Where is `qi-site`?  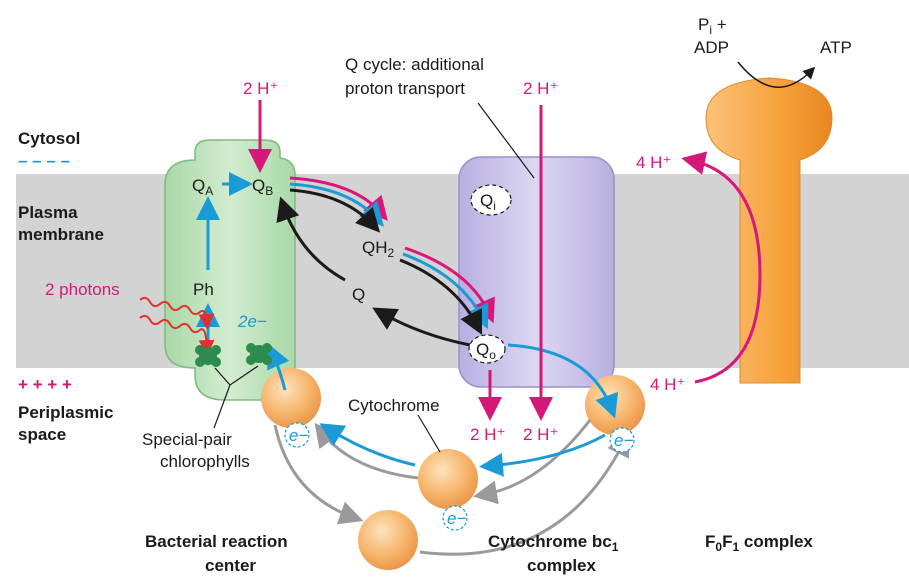 qi-site is located at coordinates (491, 200).